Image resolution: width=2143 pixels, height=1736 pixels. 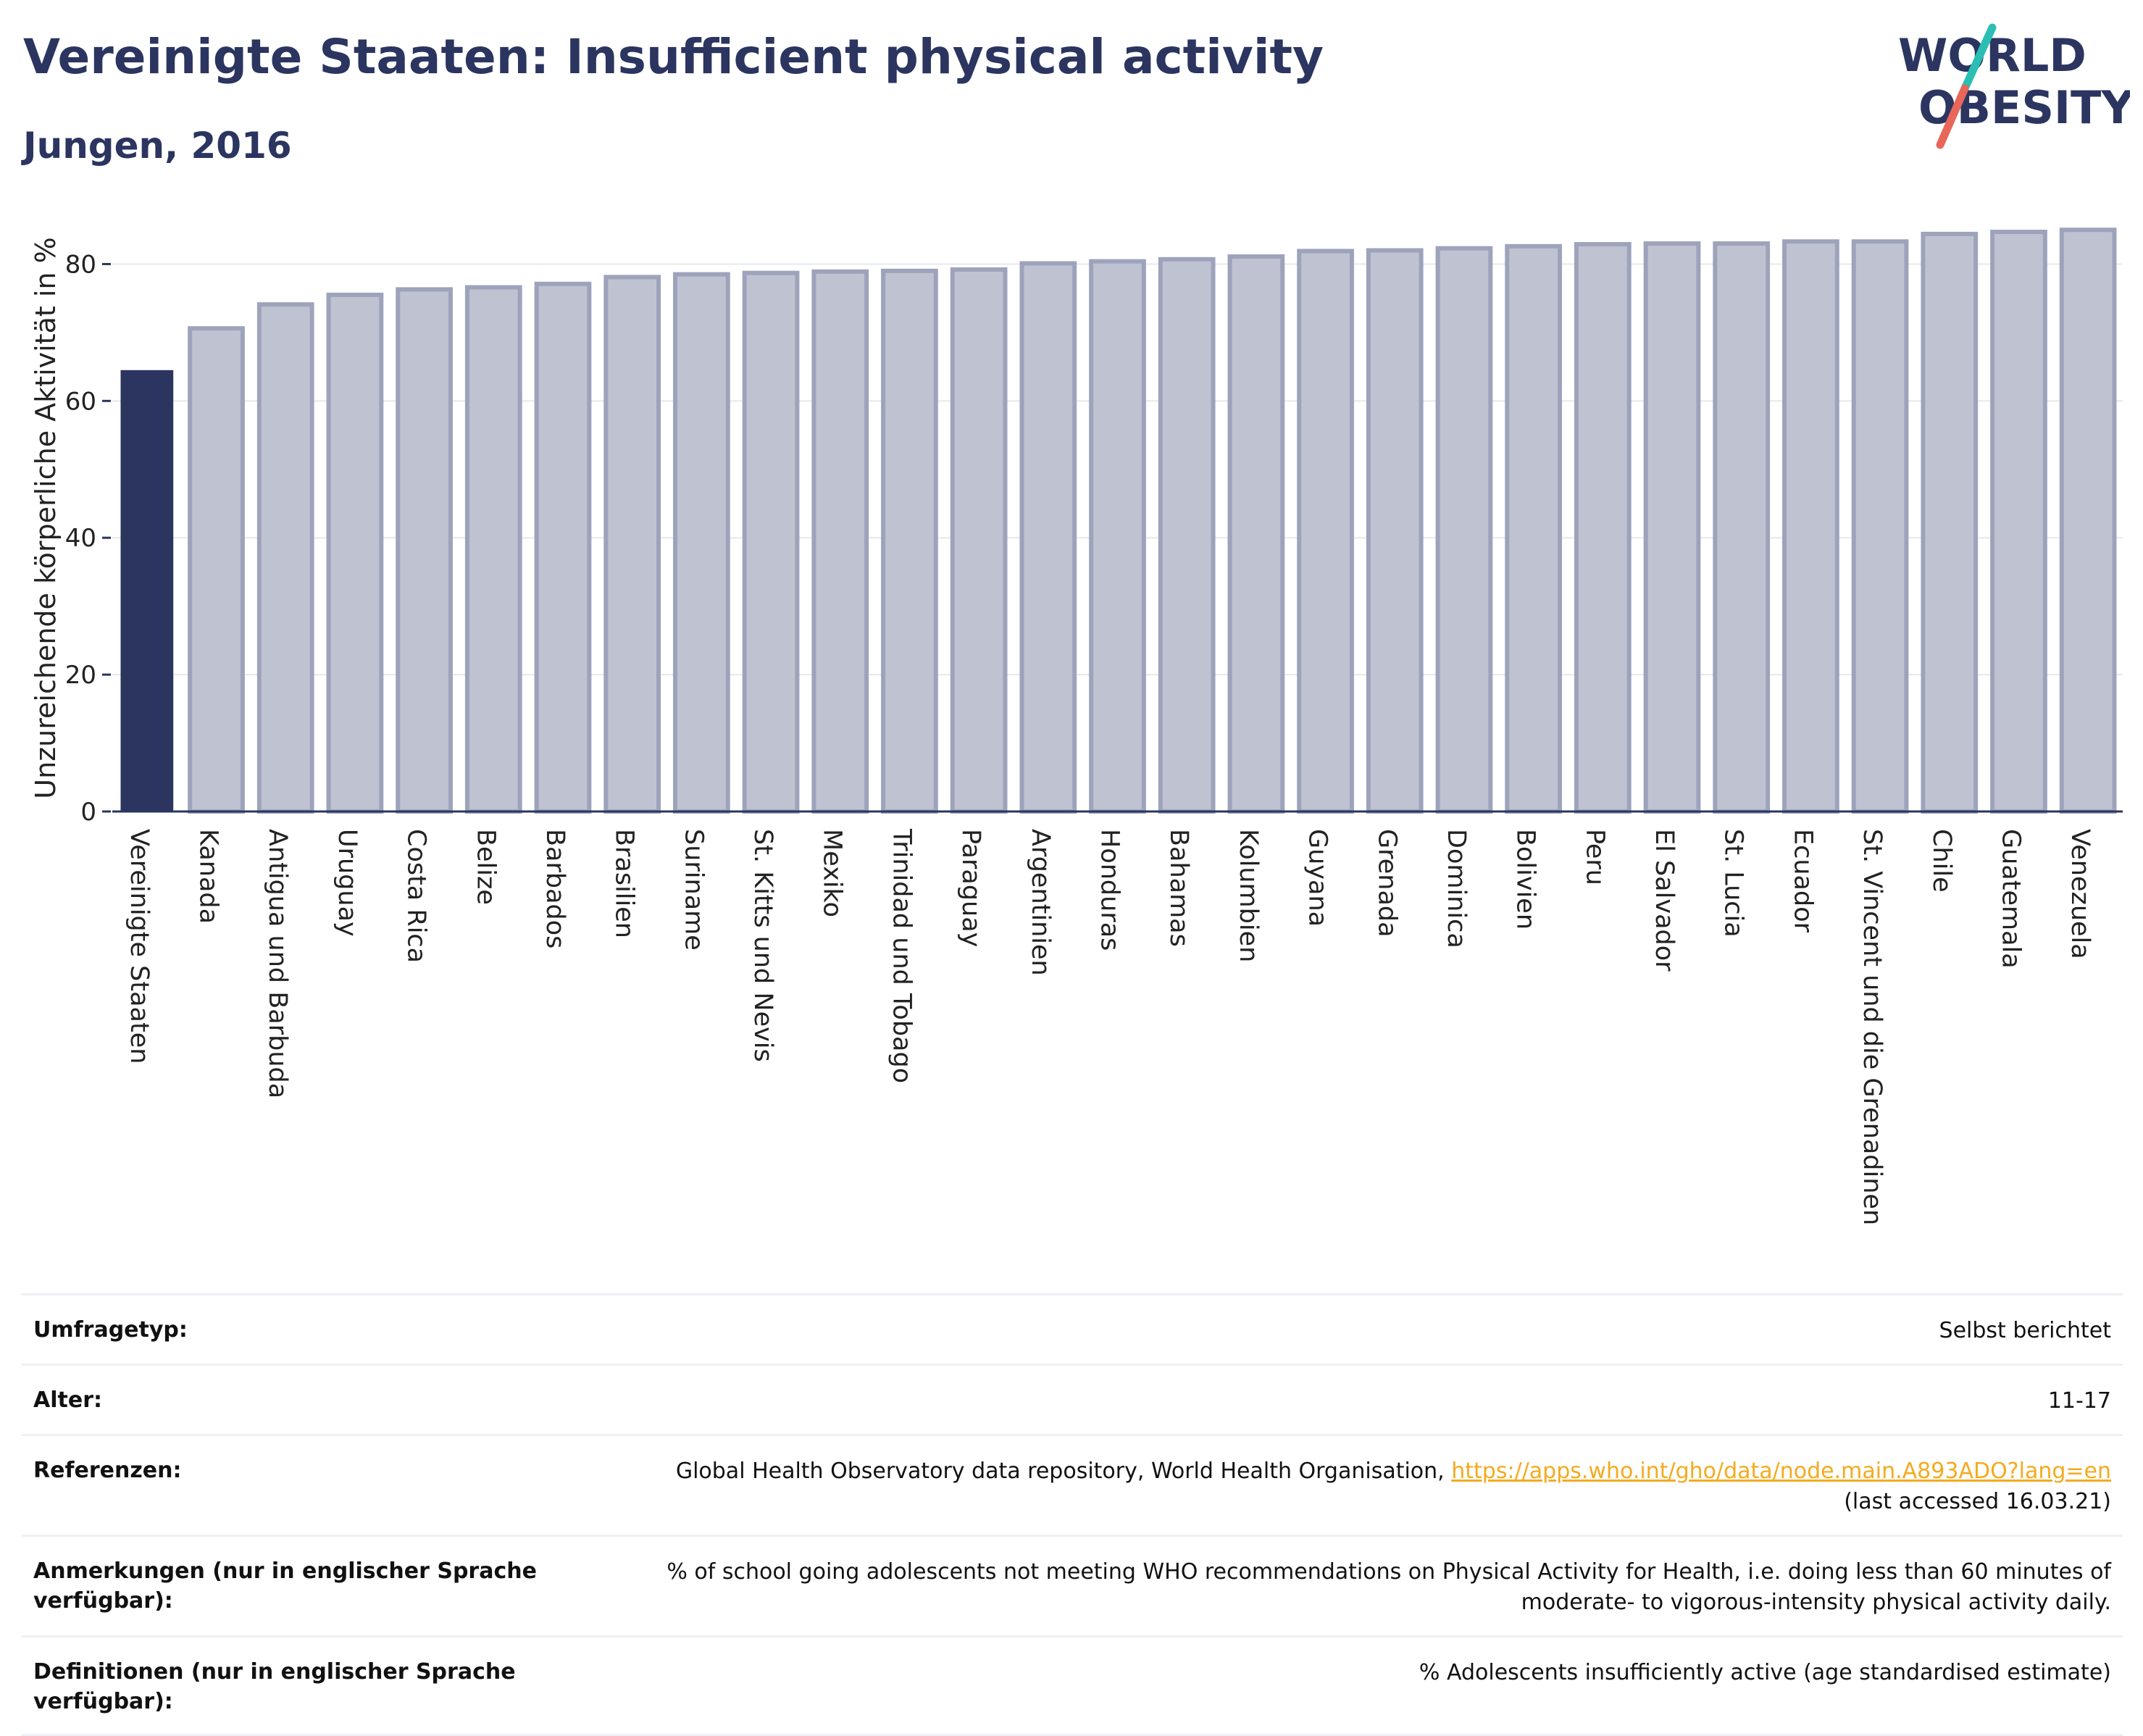 I want to click on bar-brasilien, so click(x=632, y=544).